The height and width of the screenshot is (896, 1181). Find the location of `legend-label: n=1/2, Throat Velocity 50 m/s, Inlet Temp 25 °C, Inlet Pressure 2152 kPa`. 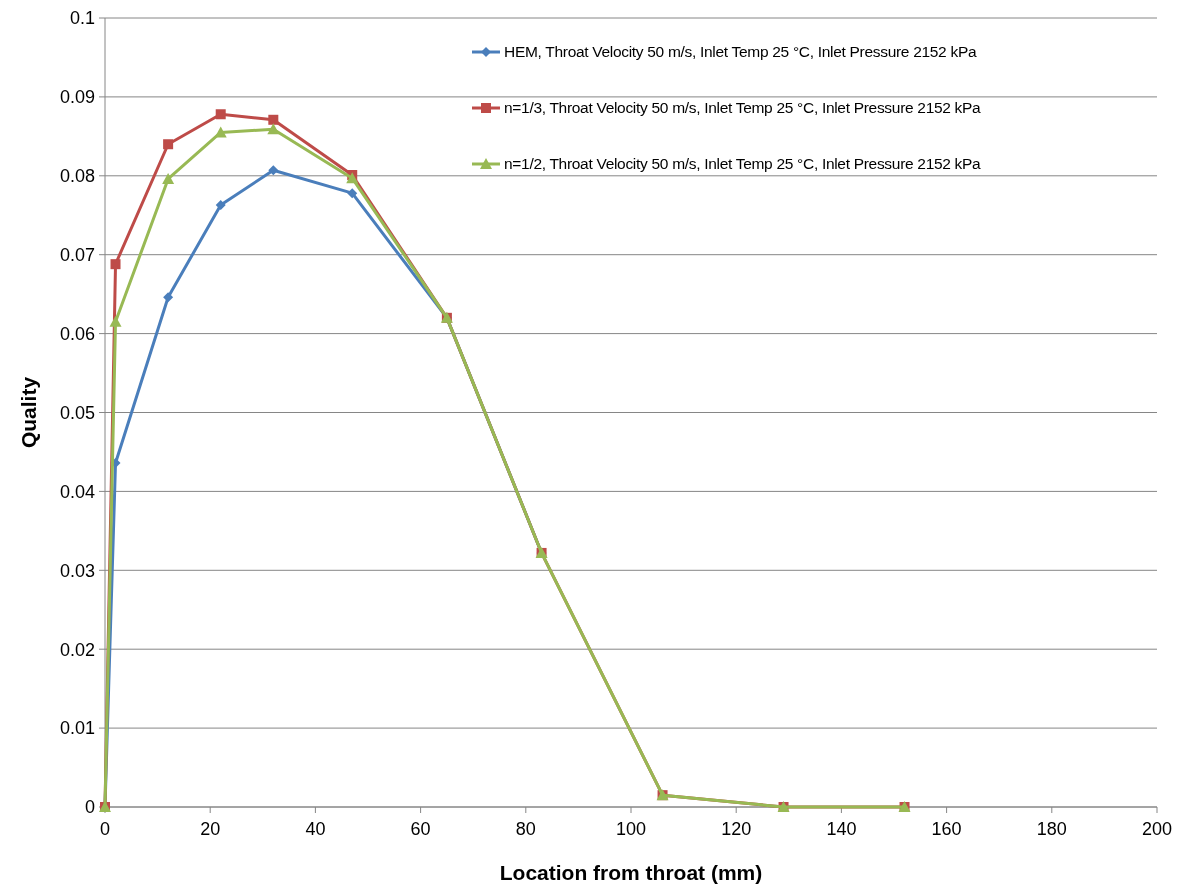

legend-label: n=1/2, Throat Velocity 50 m/s, Inlet Temp 25 °C, Inlet Pressure 2152 kPa is located at coordinates (743, 164).